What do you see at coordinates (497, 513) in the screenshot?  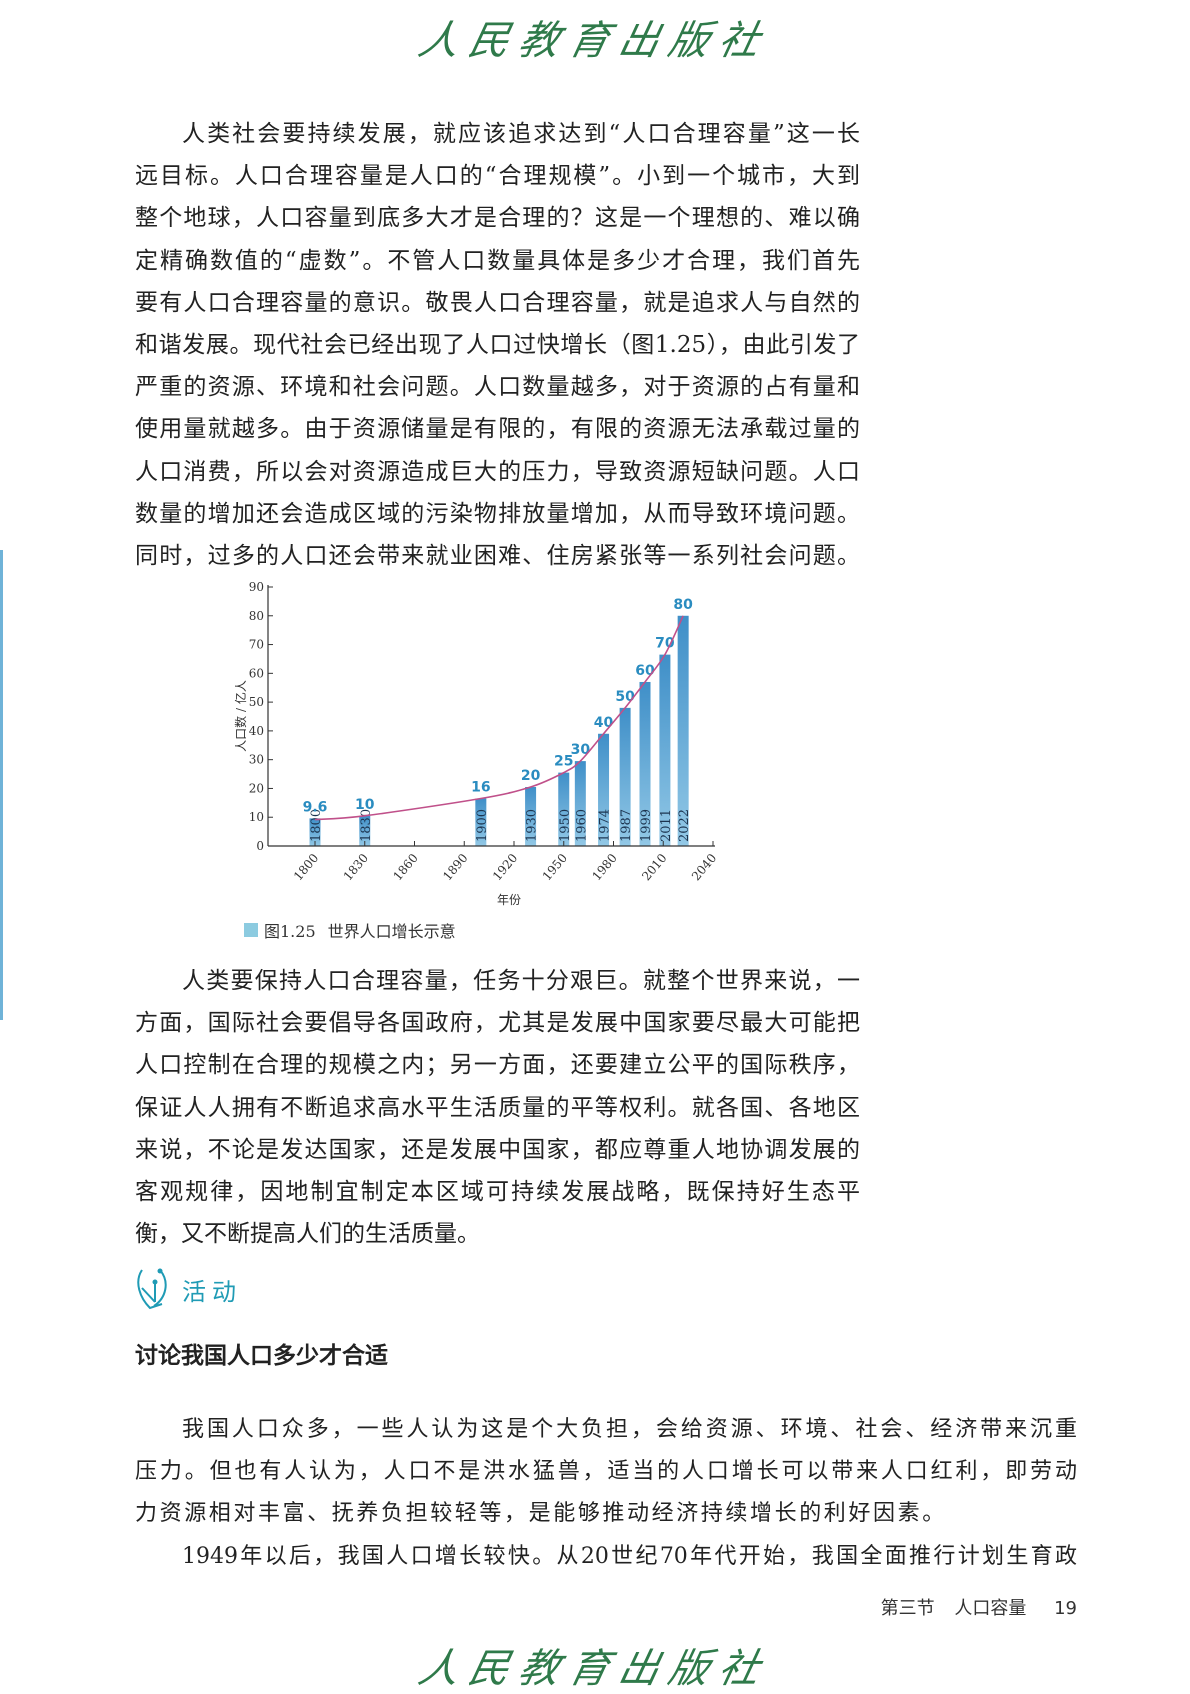 I see `text-line: 数量的增加还会造成区域的污染物排放量增加，从而导致环境问题。` at bounding box center [497, 513].